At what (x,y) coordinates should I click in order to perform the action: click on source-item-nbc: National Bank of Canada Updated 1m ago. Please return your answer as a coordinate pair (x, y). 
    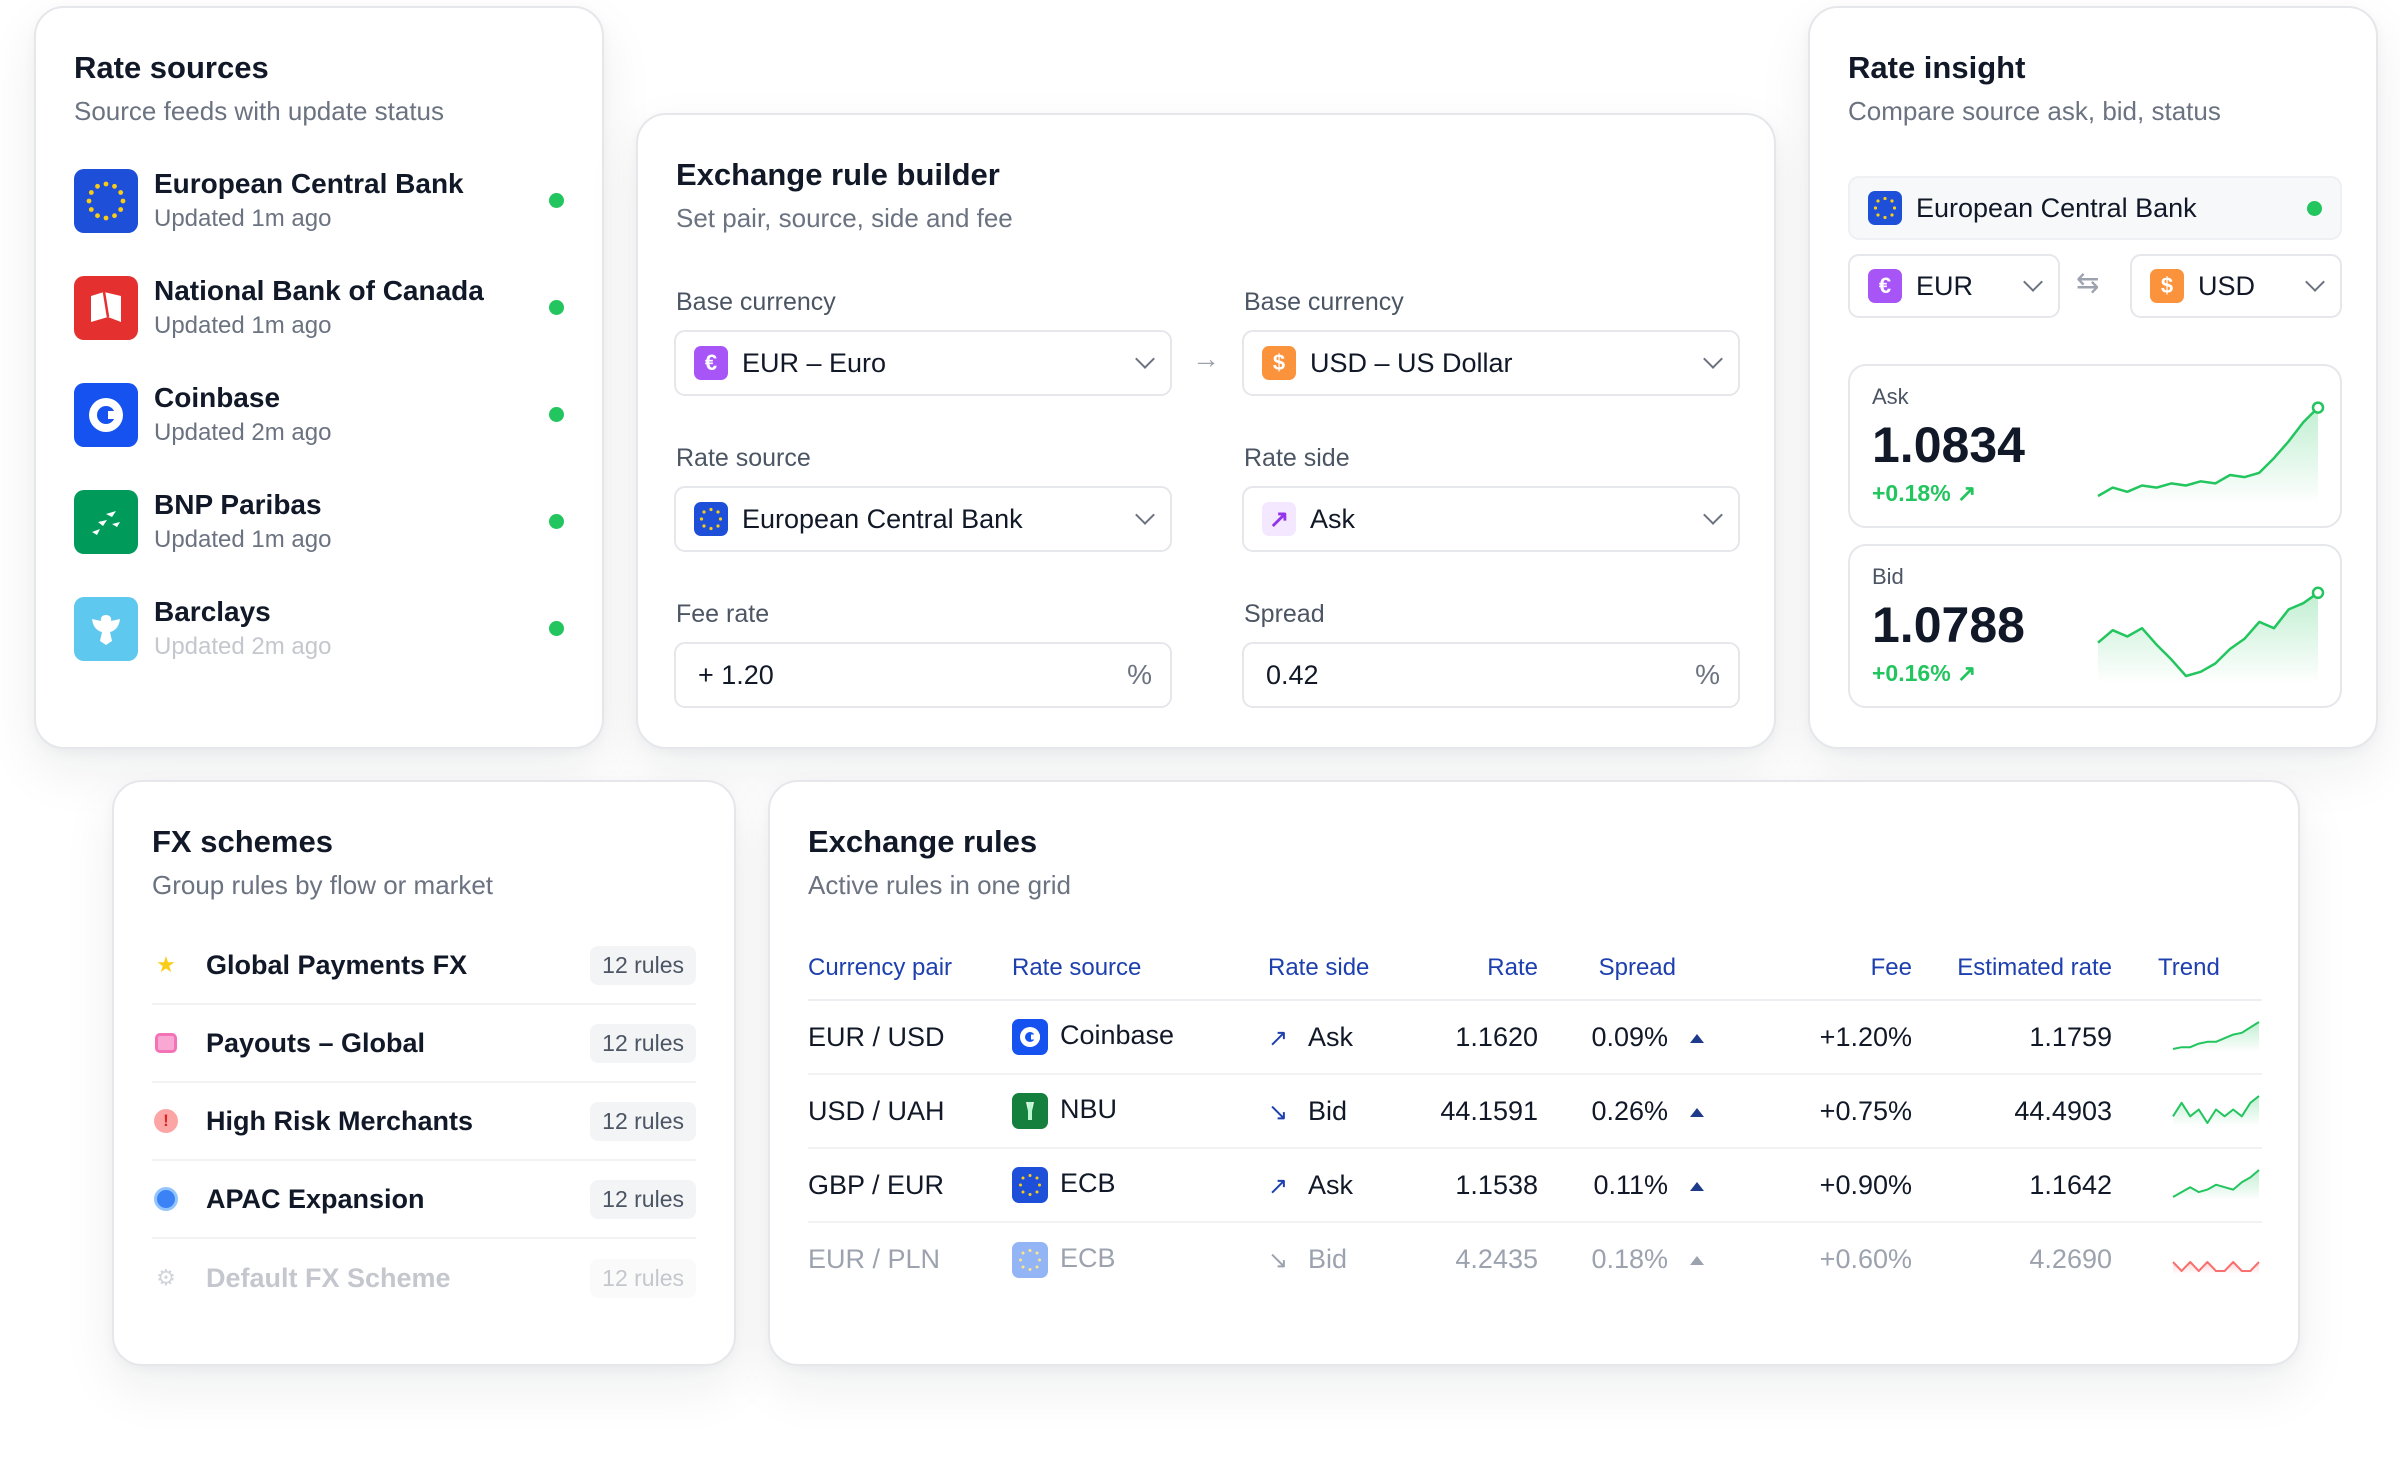
    Looking at the image, I should click on (319, 307).